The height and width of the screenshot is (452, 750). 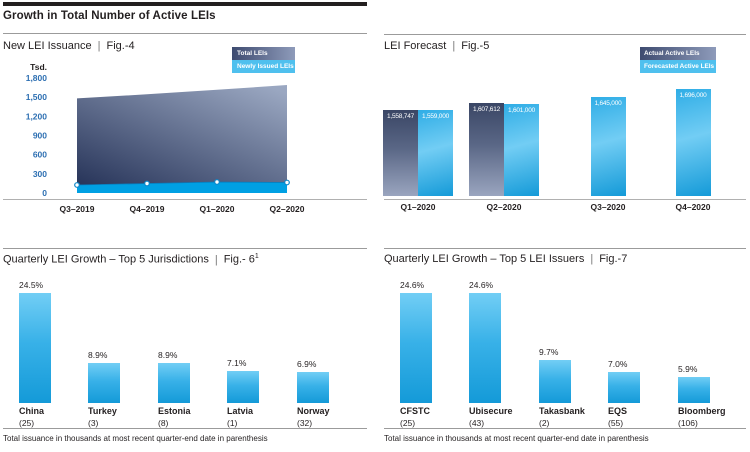 What do you see at coordinates (693, 142) in the screenshot?
I see `forecast-bar: 1,696,000` at bounding box center [693, 142].